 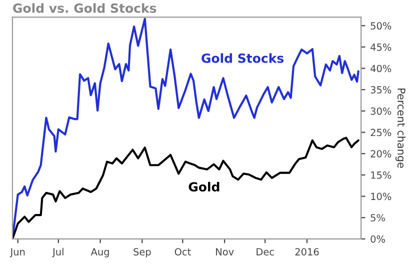 What do you see at coordinates (381, 47) in the screenshot?
I see `y-tick-label: 45%` at bounding box center [381, 47].